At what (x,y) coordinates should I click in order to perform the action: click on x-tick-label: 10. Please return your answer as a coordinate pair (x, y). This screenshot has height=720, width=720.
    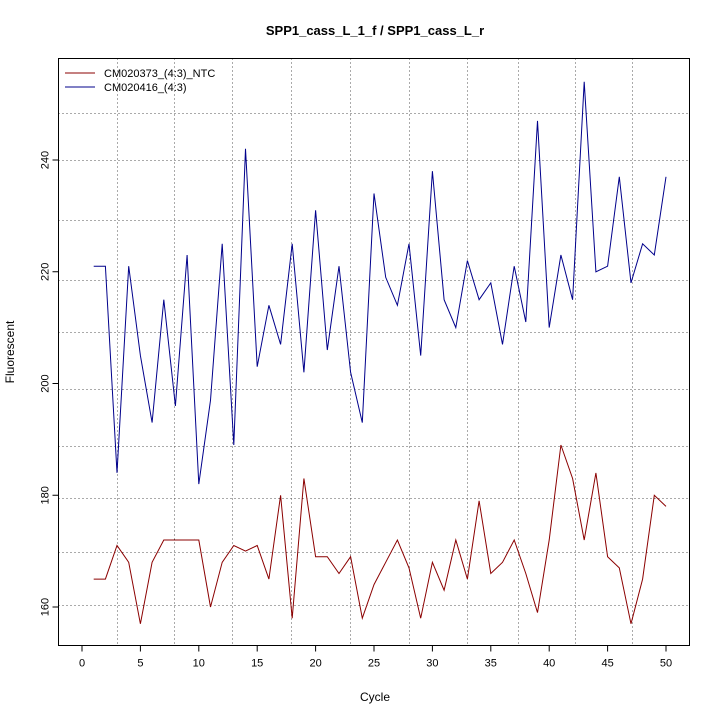
    Looking at the image, I should click on (199, 664).